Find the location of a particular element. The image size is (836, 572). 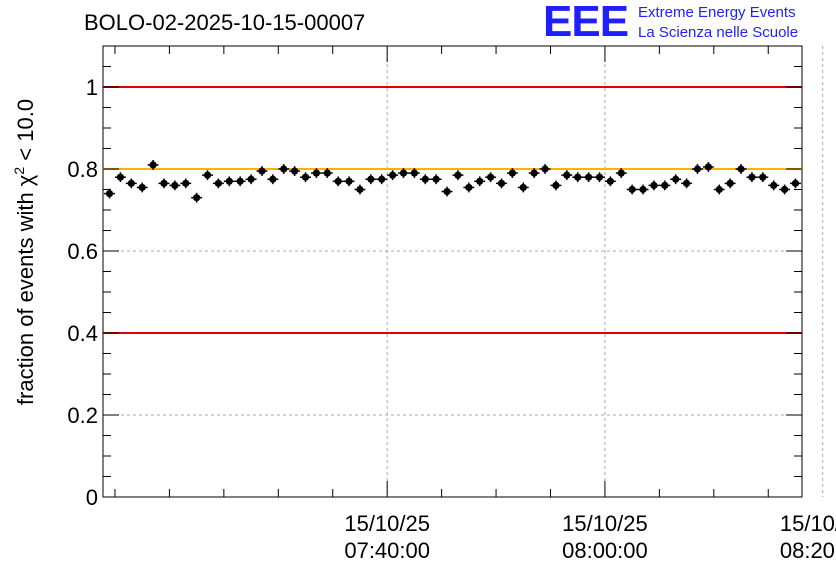

x-tick-label-time: 08:00:00 is located at coordinates (605, 550).